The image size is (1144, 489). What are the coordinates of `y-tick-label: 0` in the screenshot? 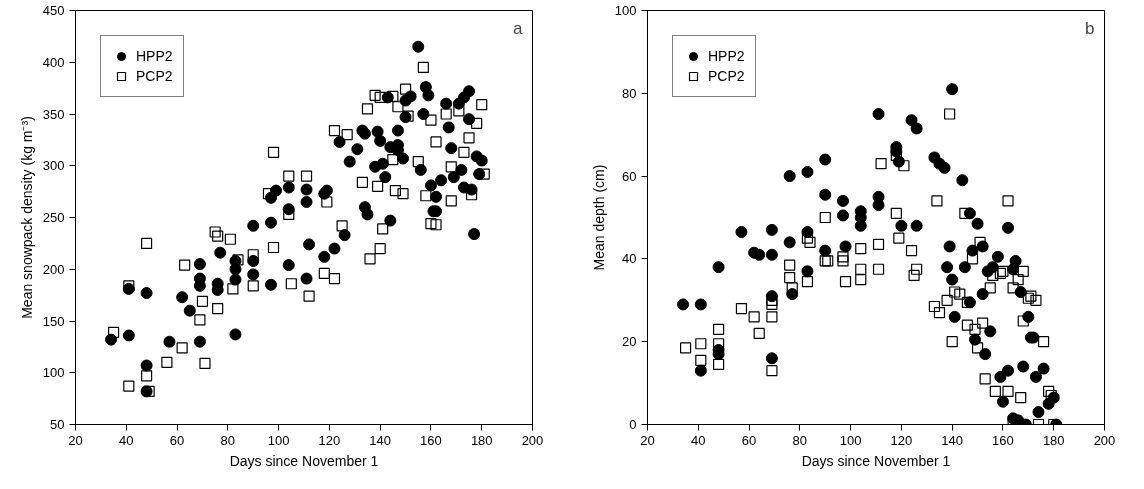 It's located at (633, 424).